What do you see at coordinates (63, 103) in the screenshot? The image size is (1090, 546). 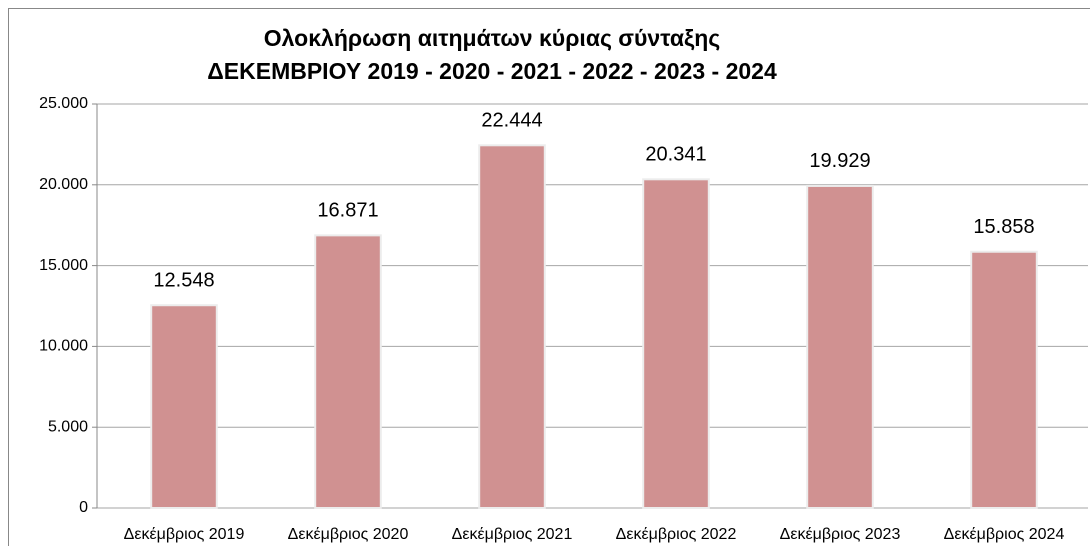 I see `y-tick-label: 25.000` at bounding box center [63, 103].